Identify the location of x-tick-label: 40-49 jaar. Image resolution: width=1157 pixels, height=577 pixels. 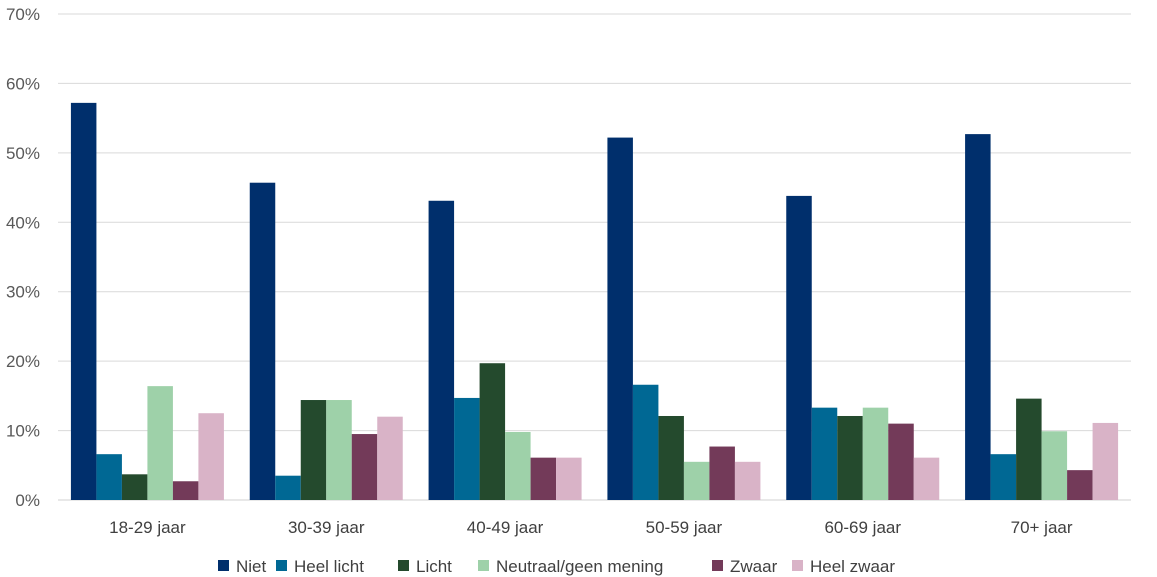
(505, 527).